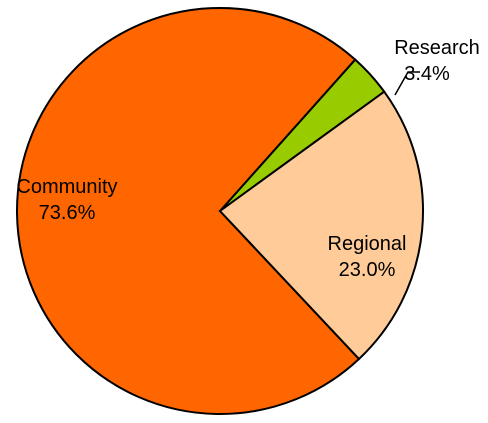  What do you see at coordinates (407, 83) in the screenshot?
I see `research-leader-line` at bounding box center [407, 83].